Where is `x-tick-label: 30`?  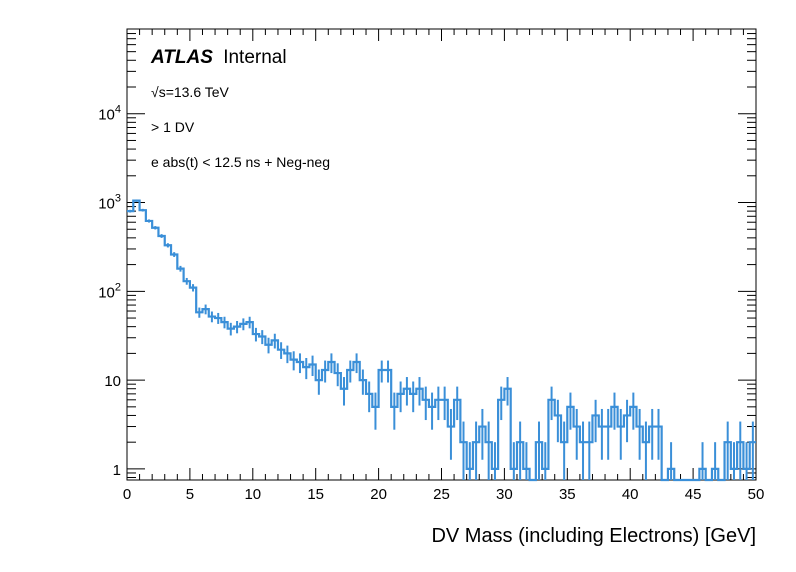
x-tick-label: 30 is located at coordinates (504, 494).